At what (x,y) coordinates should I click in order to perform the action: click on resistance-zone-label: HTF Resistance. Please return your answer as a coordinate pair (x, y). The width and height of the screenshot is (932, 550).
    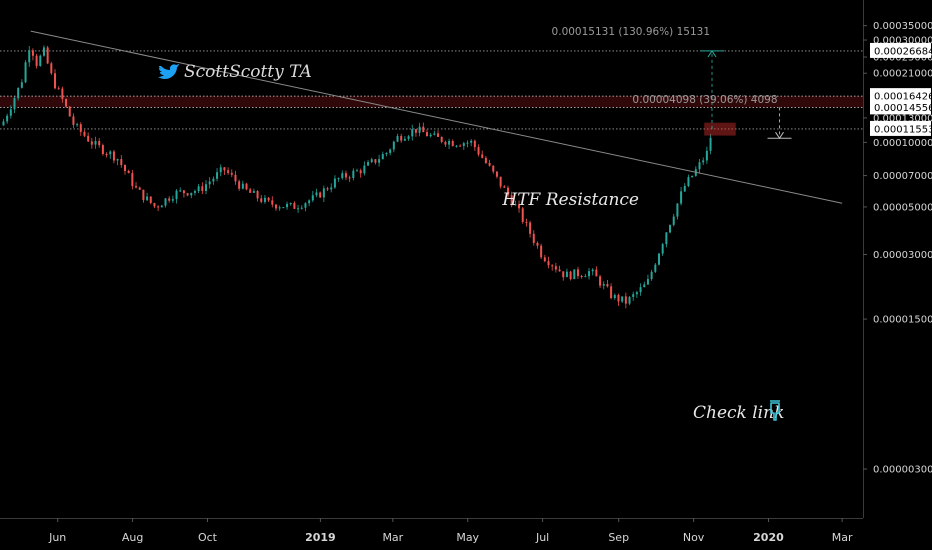
    Looking at the image, I should click on (570, 200).